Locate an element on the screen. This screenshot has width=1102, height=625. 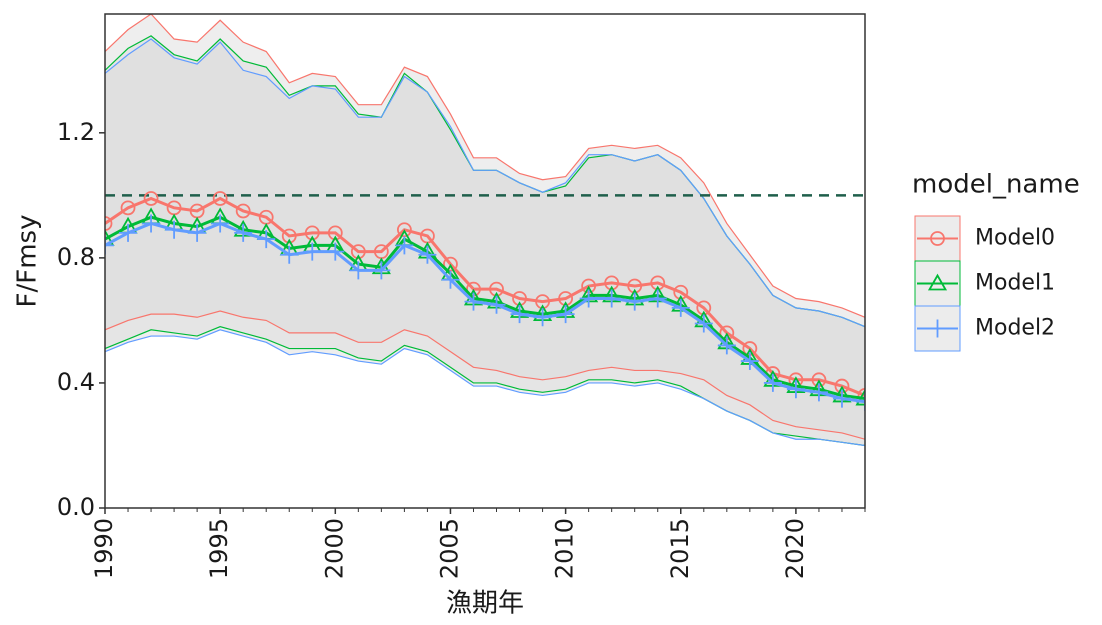
x-axis-title: 漁期年 is located at coordinates (485, 604).